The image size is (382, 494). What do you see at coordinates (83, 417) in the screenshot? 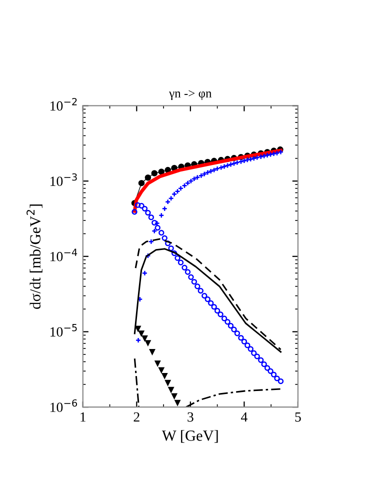
I see `x-tick-label: 1` at bounding box center [83, 417].